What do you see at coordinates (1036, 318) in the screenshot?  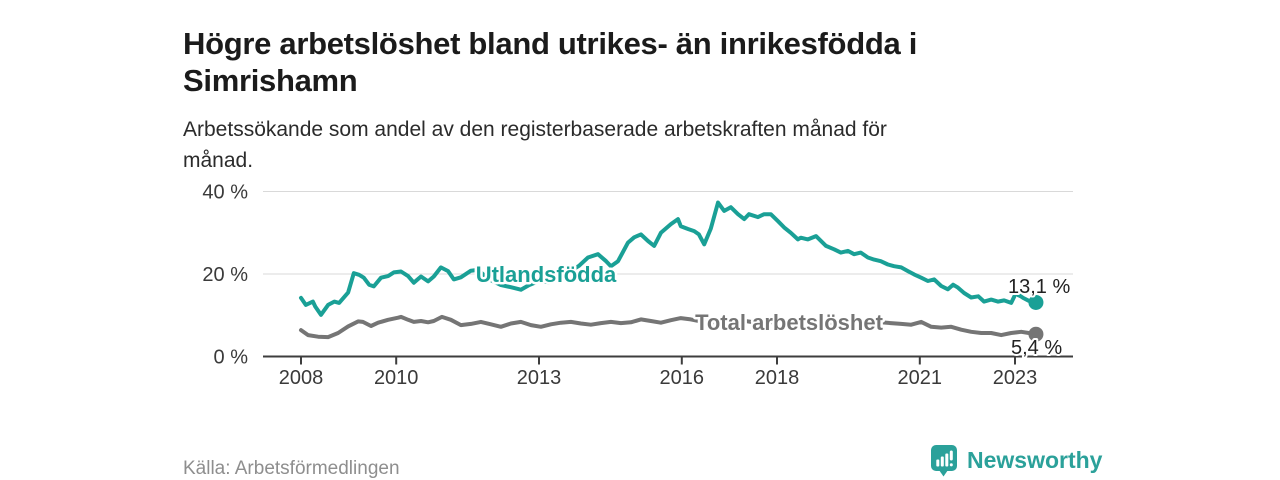 I see `end-dot-layer` at bounding box center [1036, 318].